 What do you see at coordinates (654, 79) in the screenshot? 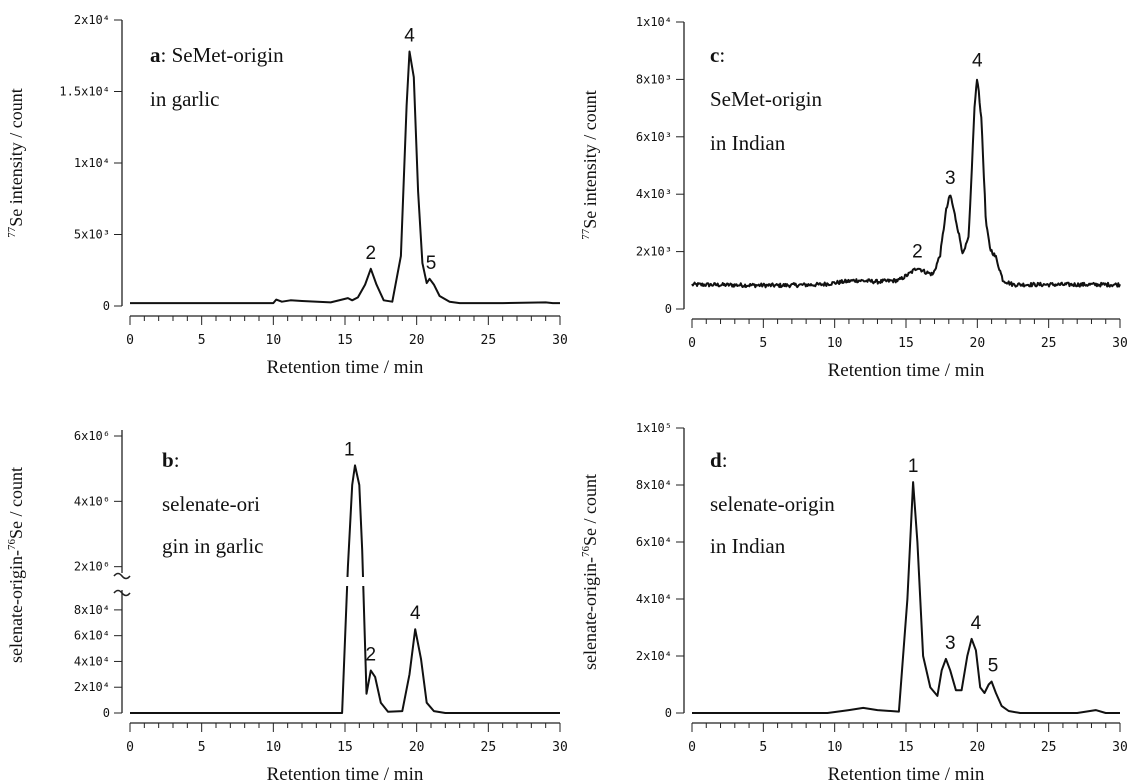
I see `y-tick-label: 8x10³` at bounding box center [654, 79].